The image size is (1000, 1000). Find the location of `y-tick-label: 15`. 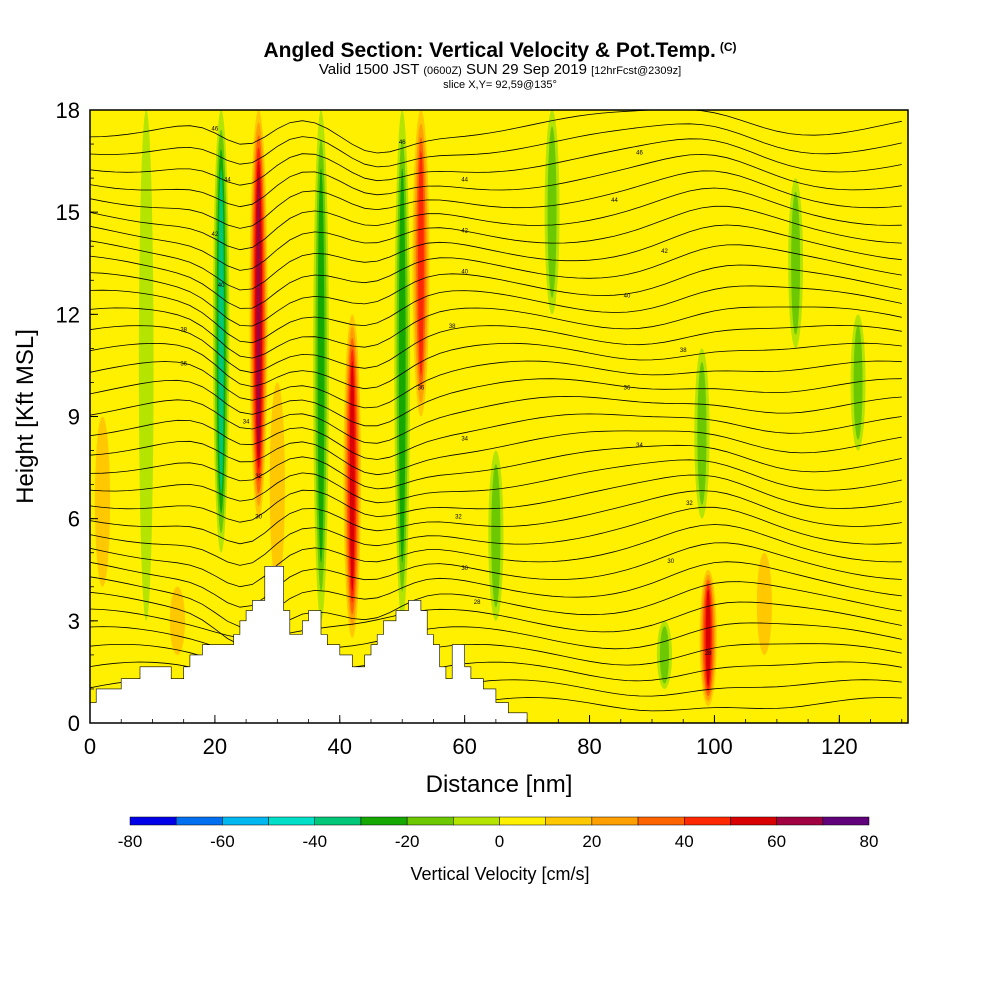

y-tick-label: 15 is located at coordinates (68, 212).